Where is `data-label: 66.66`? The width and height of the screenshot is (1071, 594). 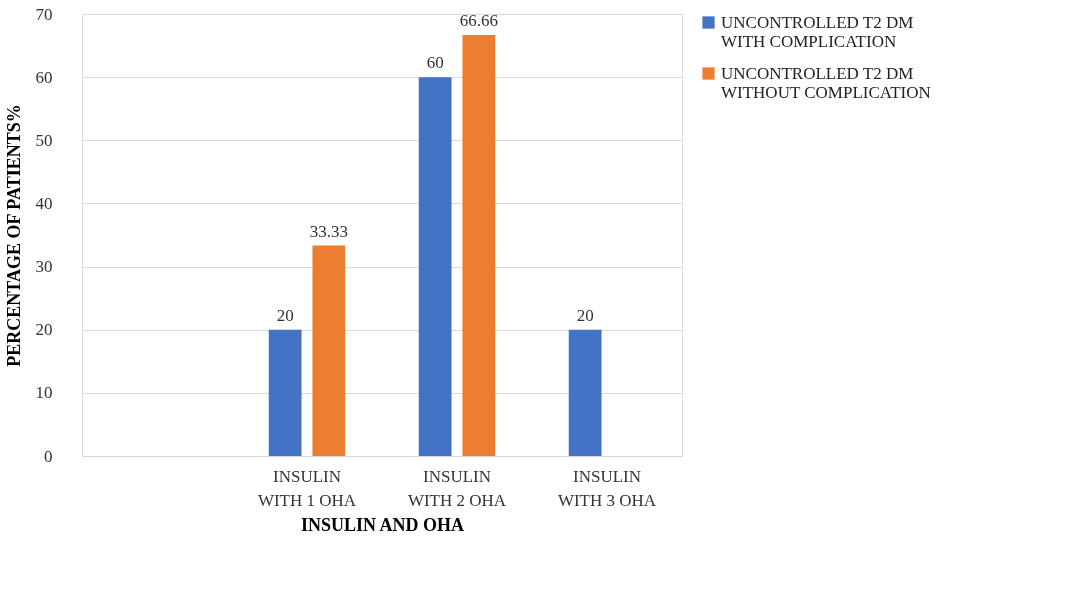
data-label: 66.66 is located at coordinates (478, 21).